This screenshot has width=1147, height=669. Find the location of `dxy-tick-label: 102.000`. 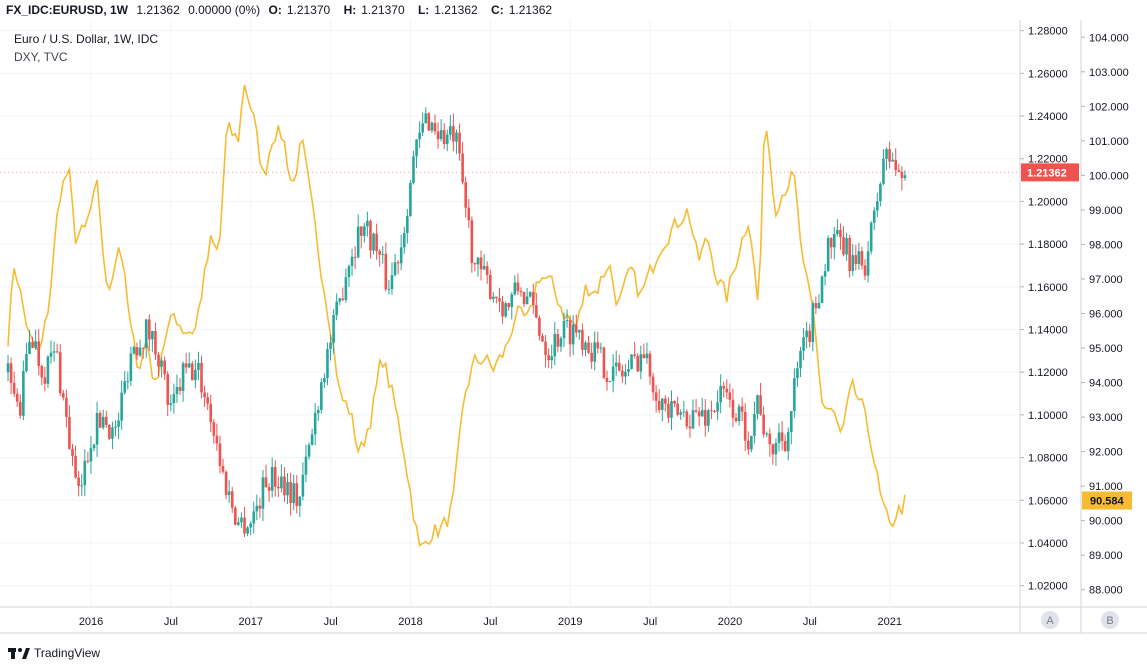

dxy-tick-label: 102.000 is located at coordinates (1109, 107).